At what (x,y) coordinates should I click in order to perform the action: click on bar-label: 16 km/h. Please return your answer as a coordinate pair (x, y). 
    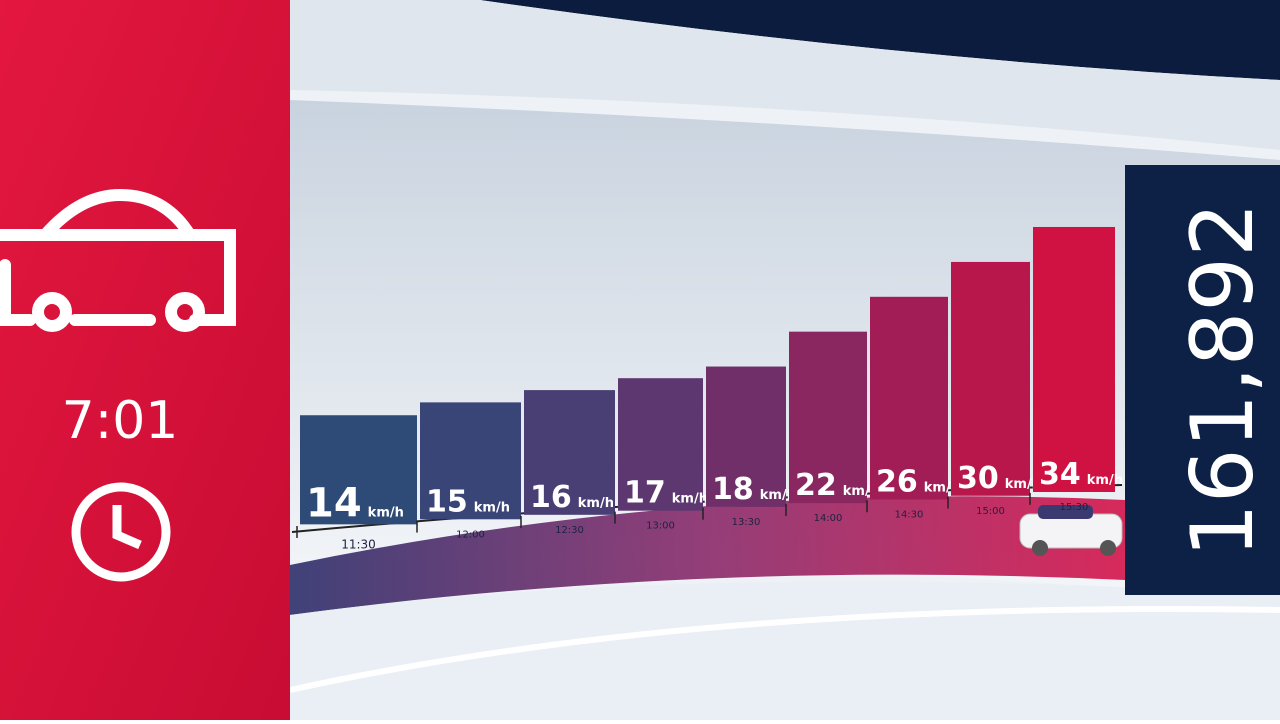
    Looking at the image, I should click on (572, 497).